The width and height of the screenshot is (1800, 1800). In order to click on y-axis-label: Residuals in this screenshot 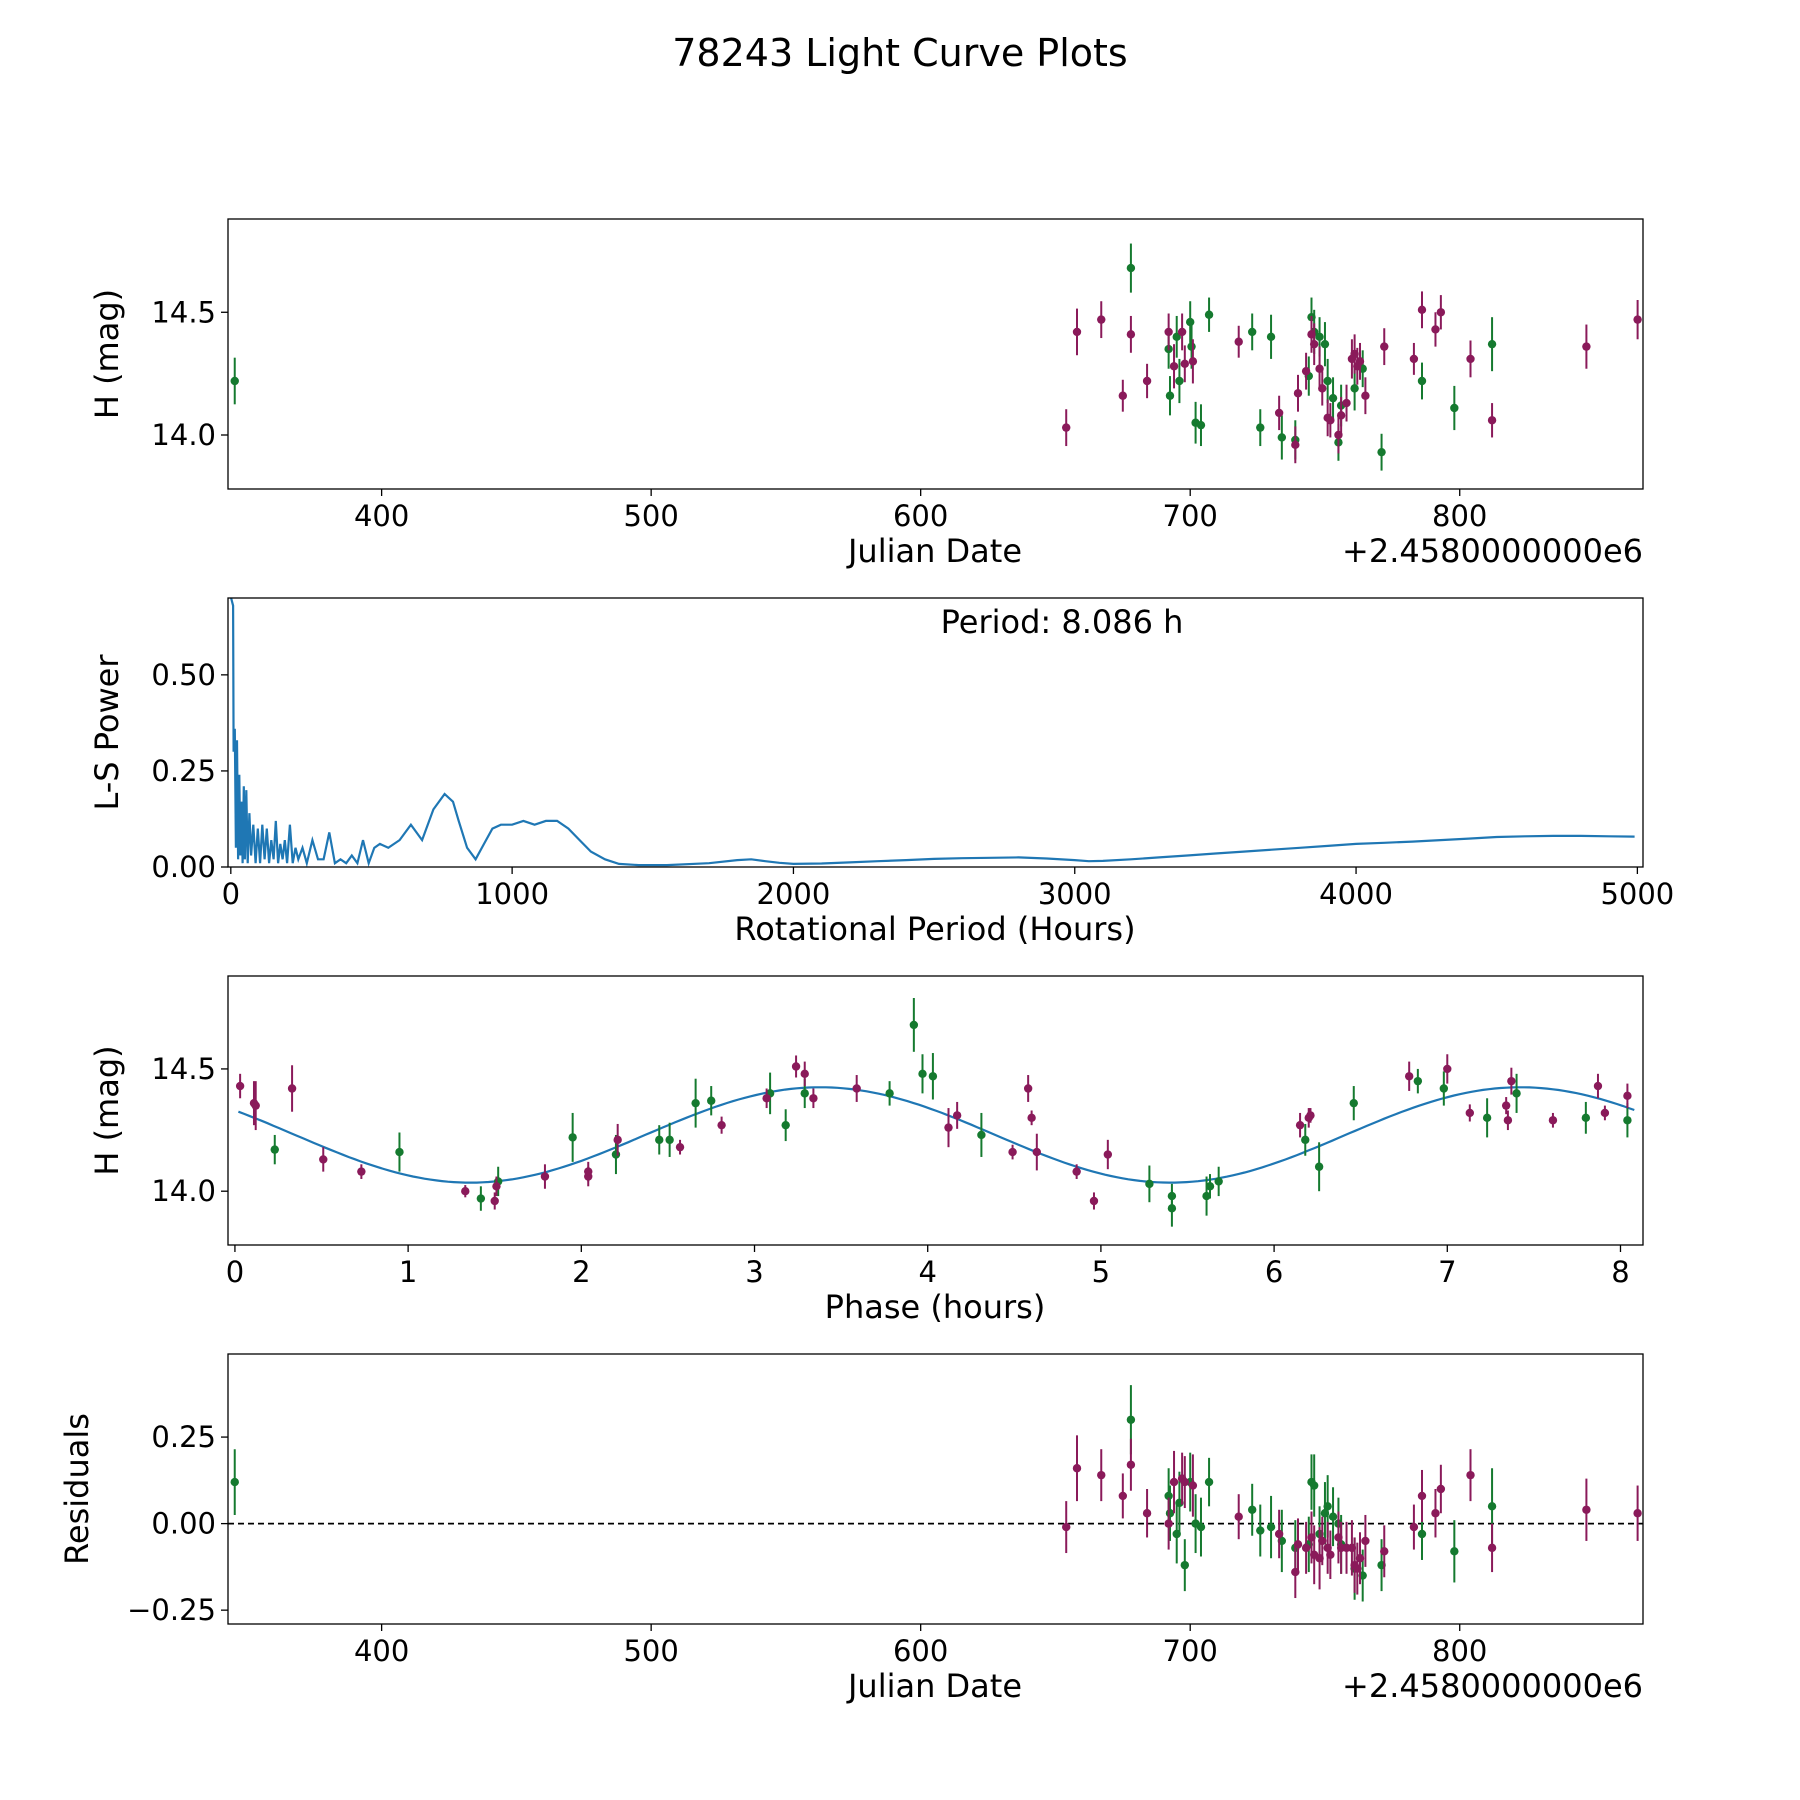, I will do `click(77, 1489)`.